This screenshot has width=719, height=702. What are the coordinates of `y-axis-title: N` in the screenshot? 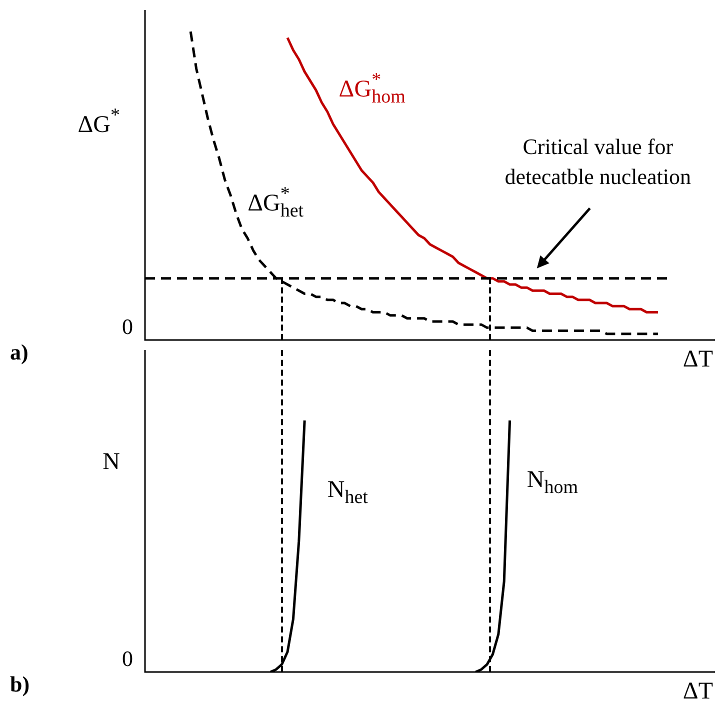 It's located at (111, 461).